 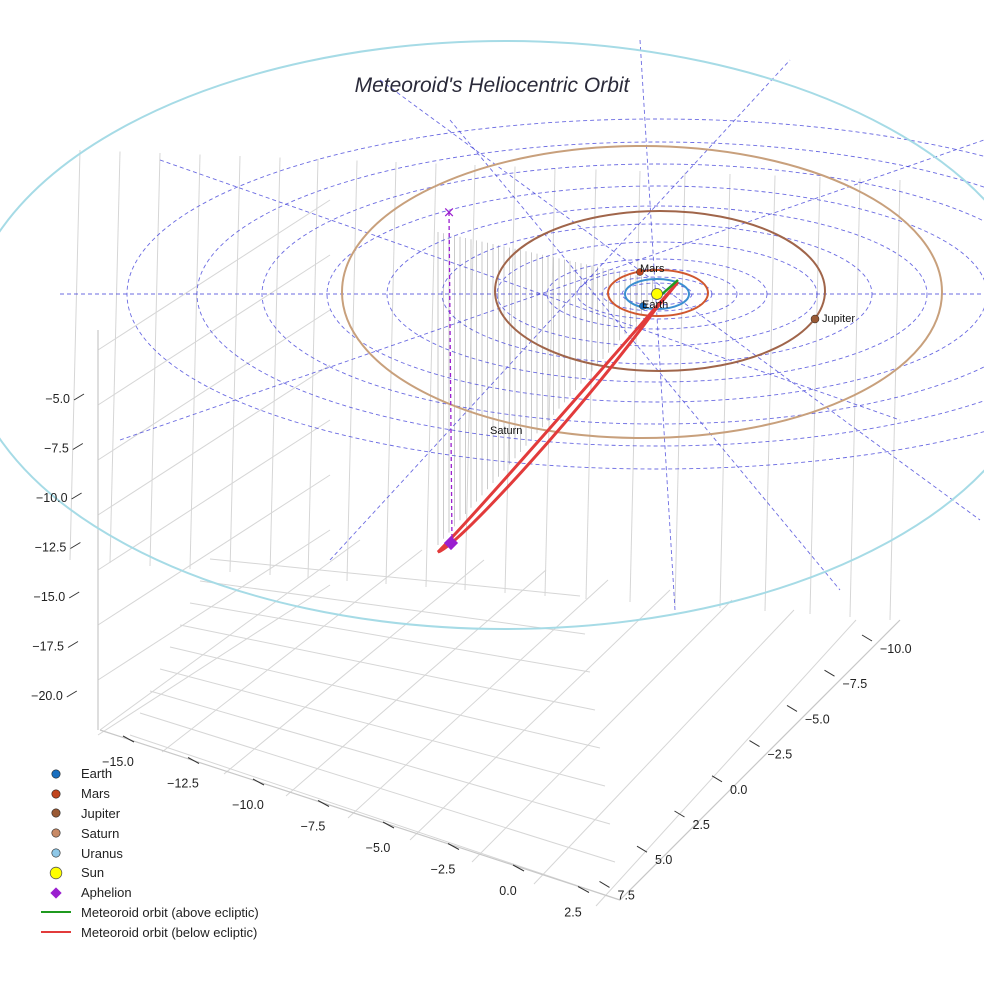 I want to click on reference-ring, so click(x=657, y=294).